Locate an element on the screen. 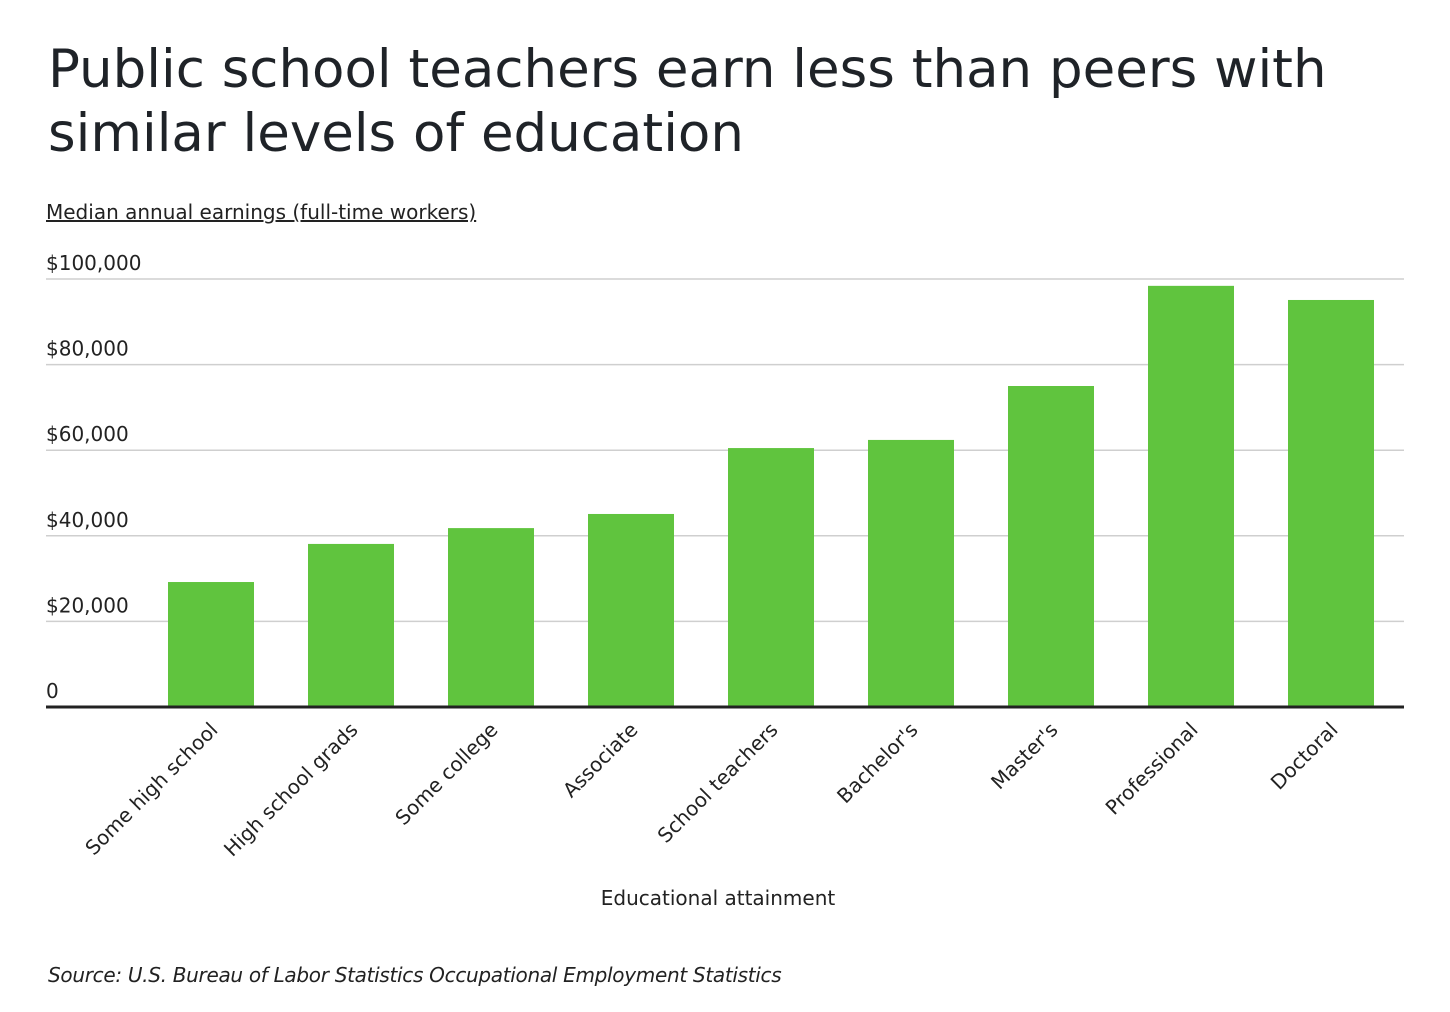  x-tick-label: Master's is located at coordinates (1024, 756).